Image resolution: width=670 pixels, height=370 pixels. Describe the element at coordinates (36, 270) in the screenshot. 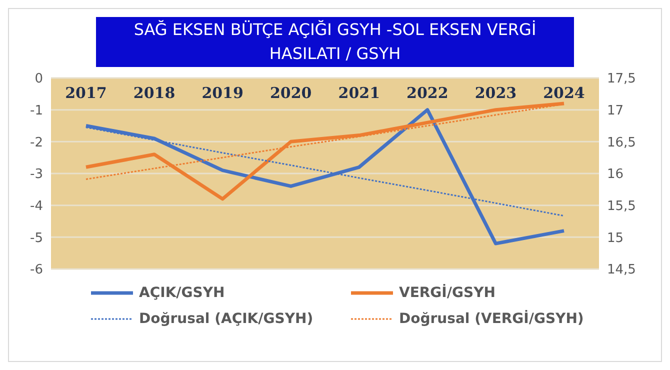

I see `y-tick-label: -6` at that location.